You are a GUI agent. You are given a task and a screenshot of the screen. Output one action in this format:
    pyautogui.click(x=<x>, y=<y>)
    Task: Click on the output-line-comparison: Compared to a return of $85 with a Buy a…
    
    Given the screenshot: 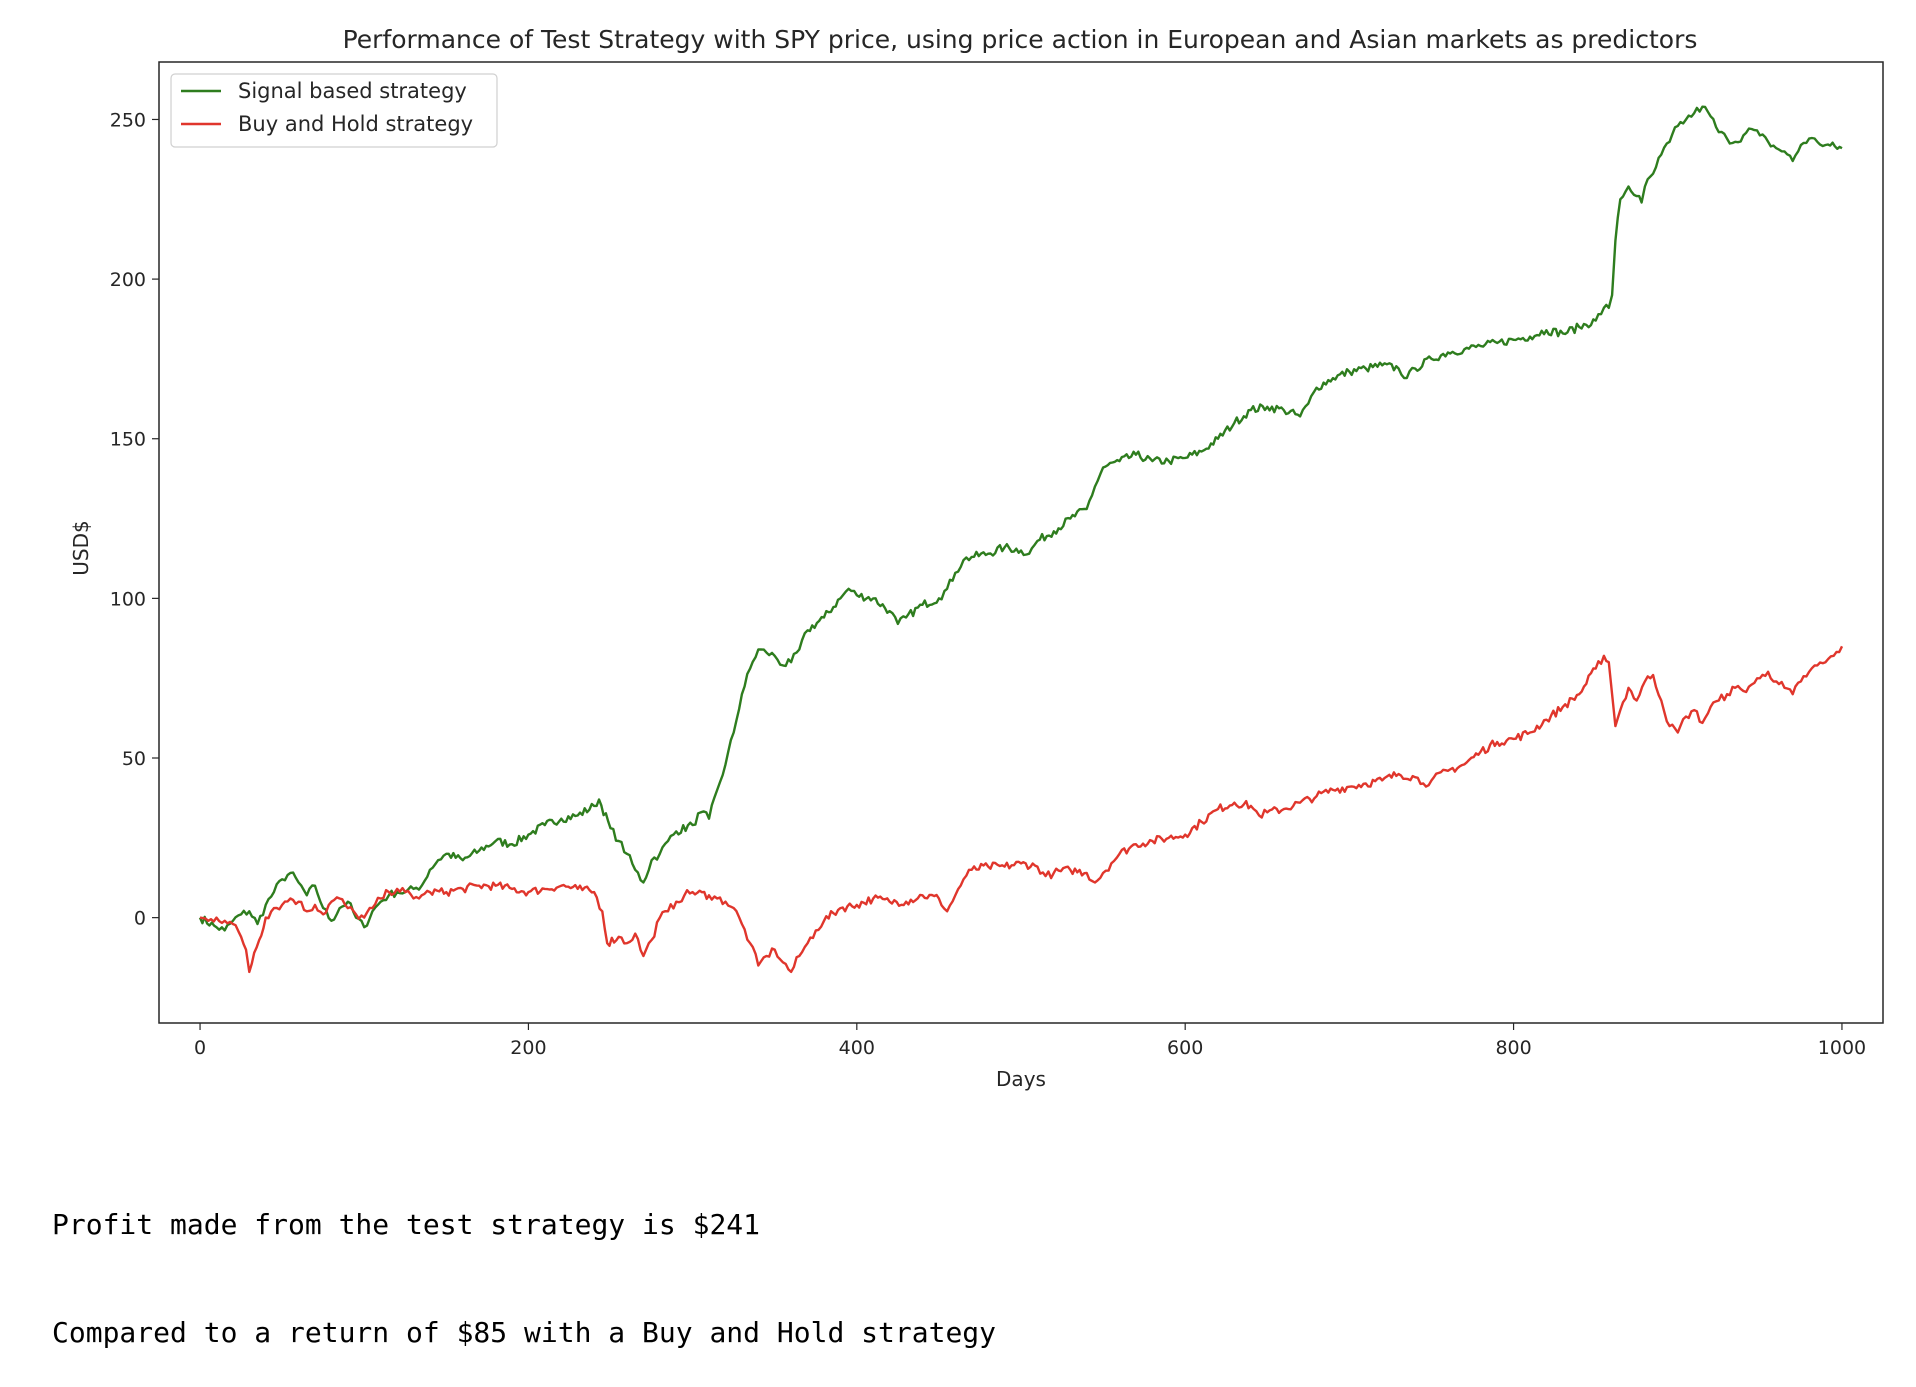 What is the action you would take?
    pyautogui.click(x=524, y=1332)
    